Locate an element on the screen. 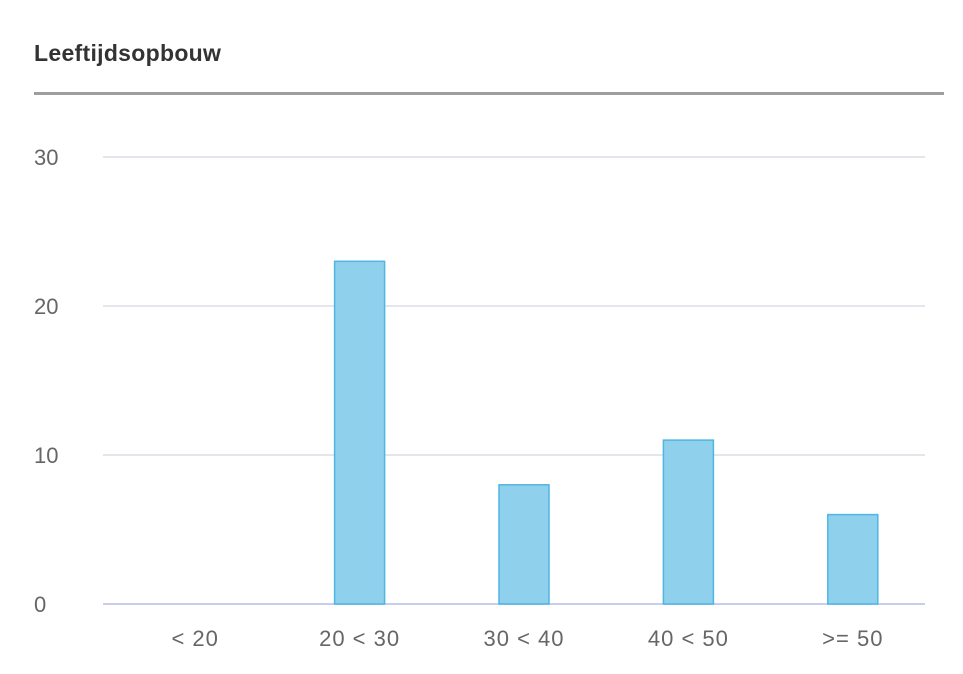  y-tick-label: 0 is located at coordinates (40, 604).